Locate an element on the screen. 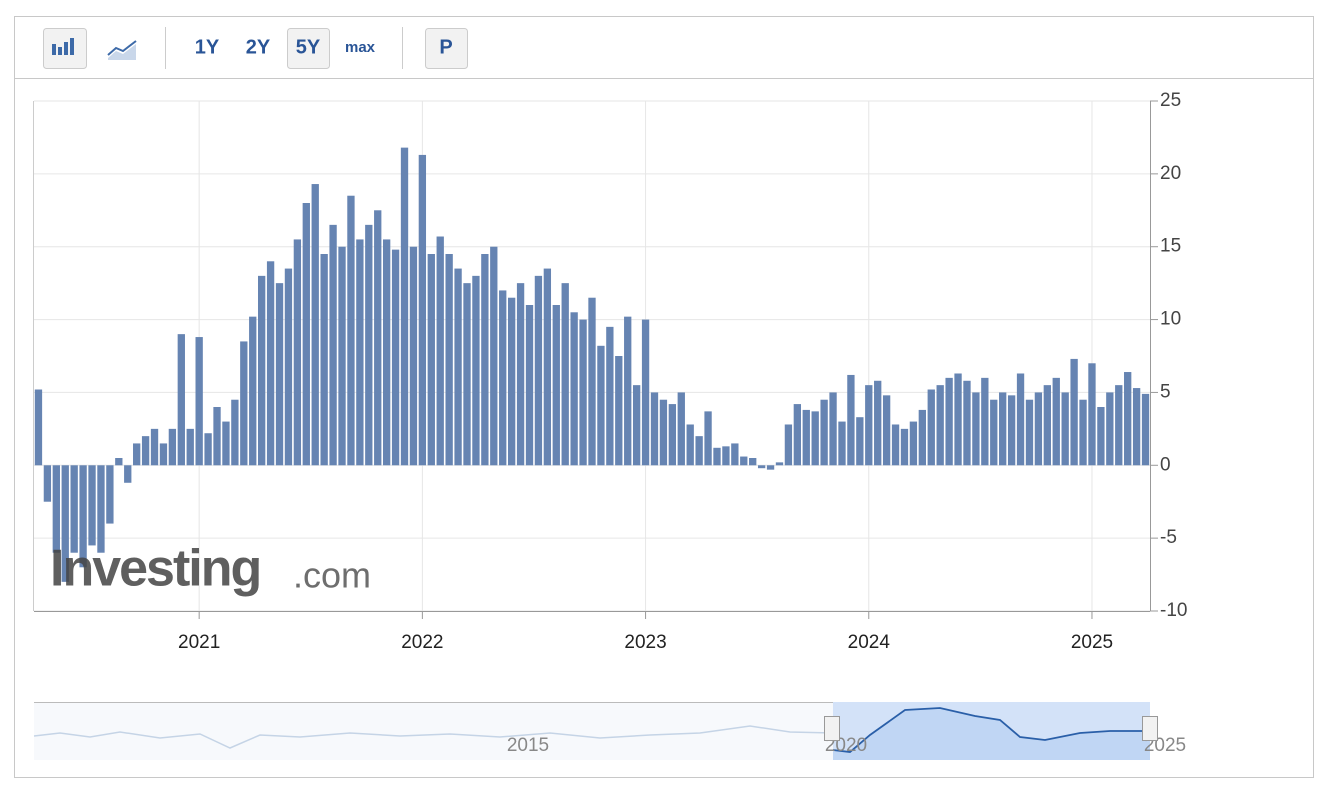  y-tick-label: -5 is located at coordinates (1168, 537).